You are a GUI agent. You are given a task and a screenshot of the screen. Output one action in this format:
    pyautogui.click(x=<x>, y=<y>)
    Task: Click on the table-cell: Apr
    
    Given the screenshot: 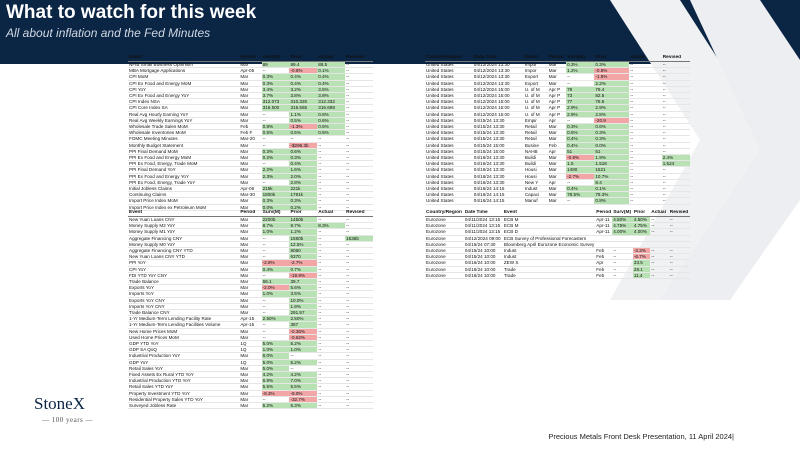 What is the action you would take?
    pyautogui.click(x=557, y=121)
    